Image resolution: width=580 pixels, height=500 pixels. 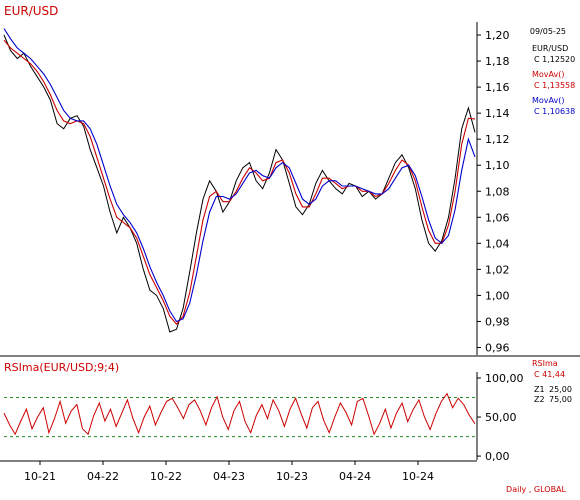 What do you see at coordinates (560, 399) in the screenshot?
I see `legend-z2-value: 75,00` at bounding box center [560, 399].